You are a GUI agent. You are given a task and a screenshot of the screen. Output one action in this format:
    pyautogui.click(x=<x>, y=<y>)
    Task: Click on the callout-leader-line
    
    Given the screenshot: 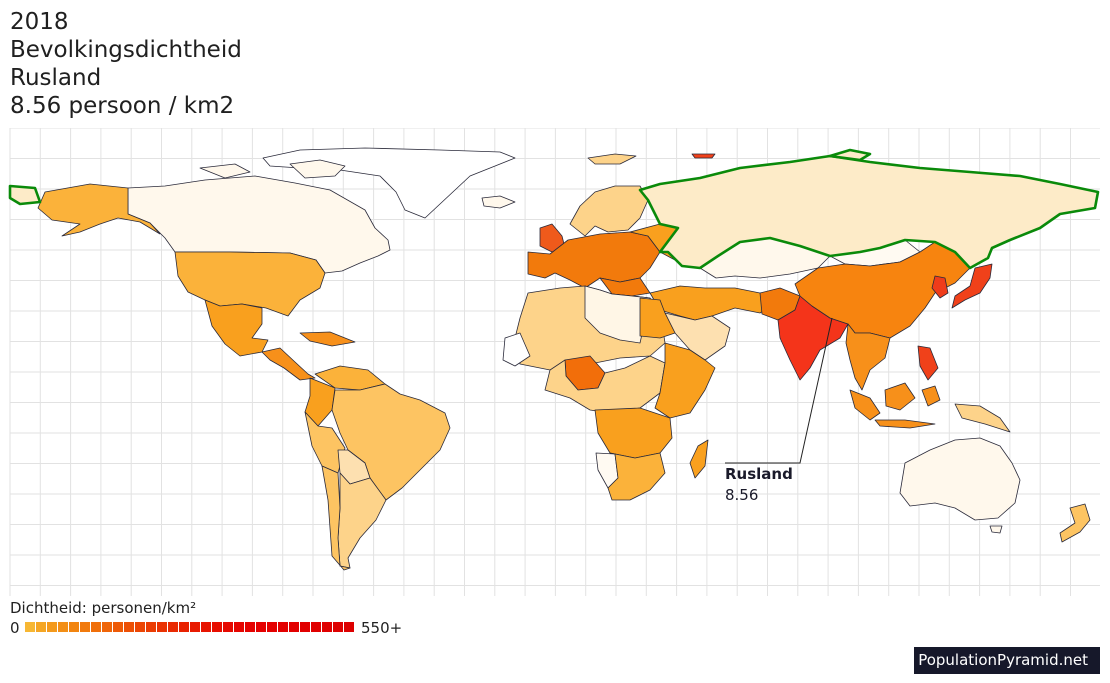 What is the action you would take?
    pyautogui.click(x=779, y=390)
    